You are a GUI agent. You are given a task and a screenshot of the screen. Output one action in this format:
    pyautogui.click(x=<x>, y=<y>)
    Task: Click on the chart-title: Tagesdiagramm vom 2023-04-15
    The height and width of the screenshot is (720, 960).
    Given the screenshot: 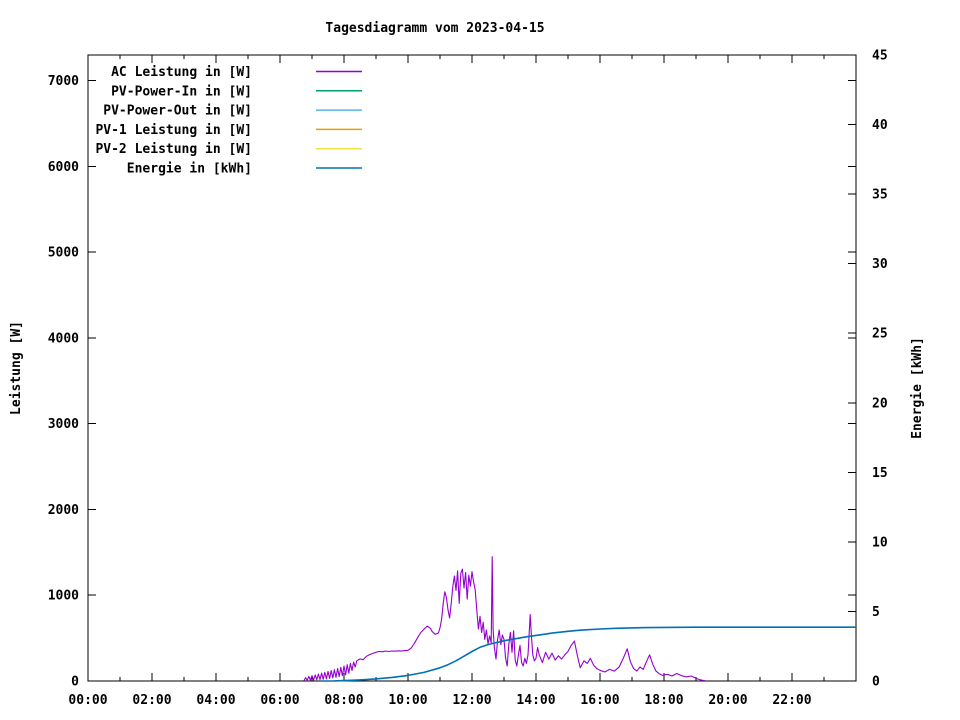 What is the action you would take?
    pyautogui.click(x=434, y=28)
    